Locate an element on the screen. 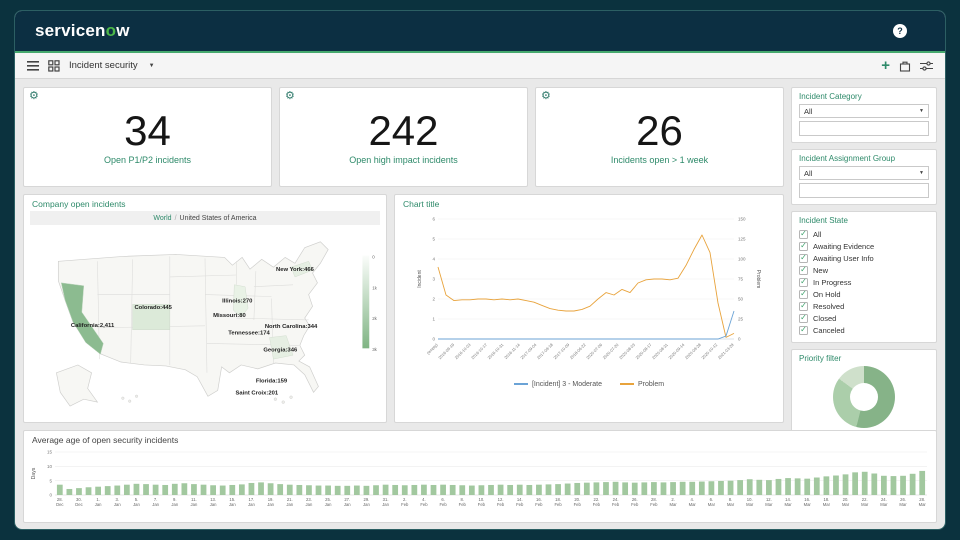 This screenshot has width=960, height=540. state-alaska is located at coordinates (77, 385).